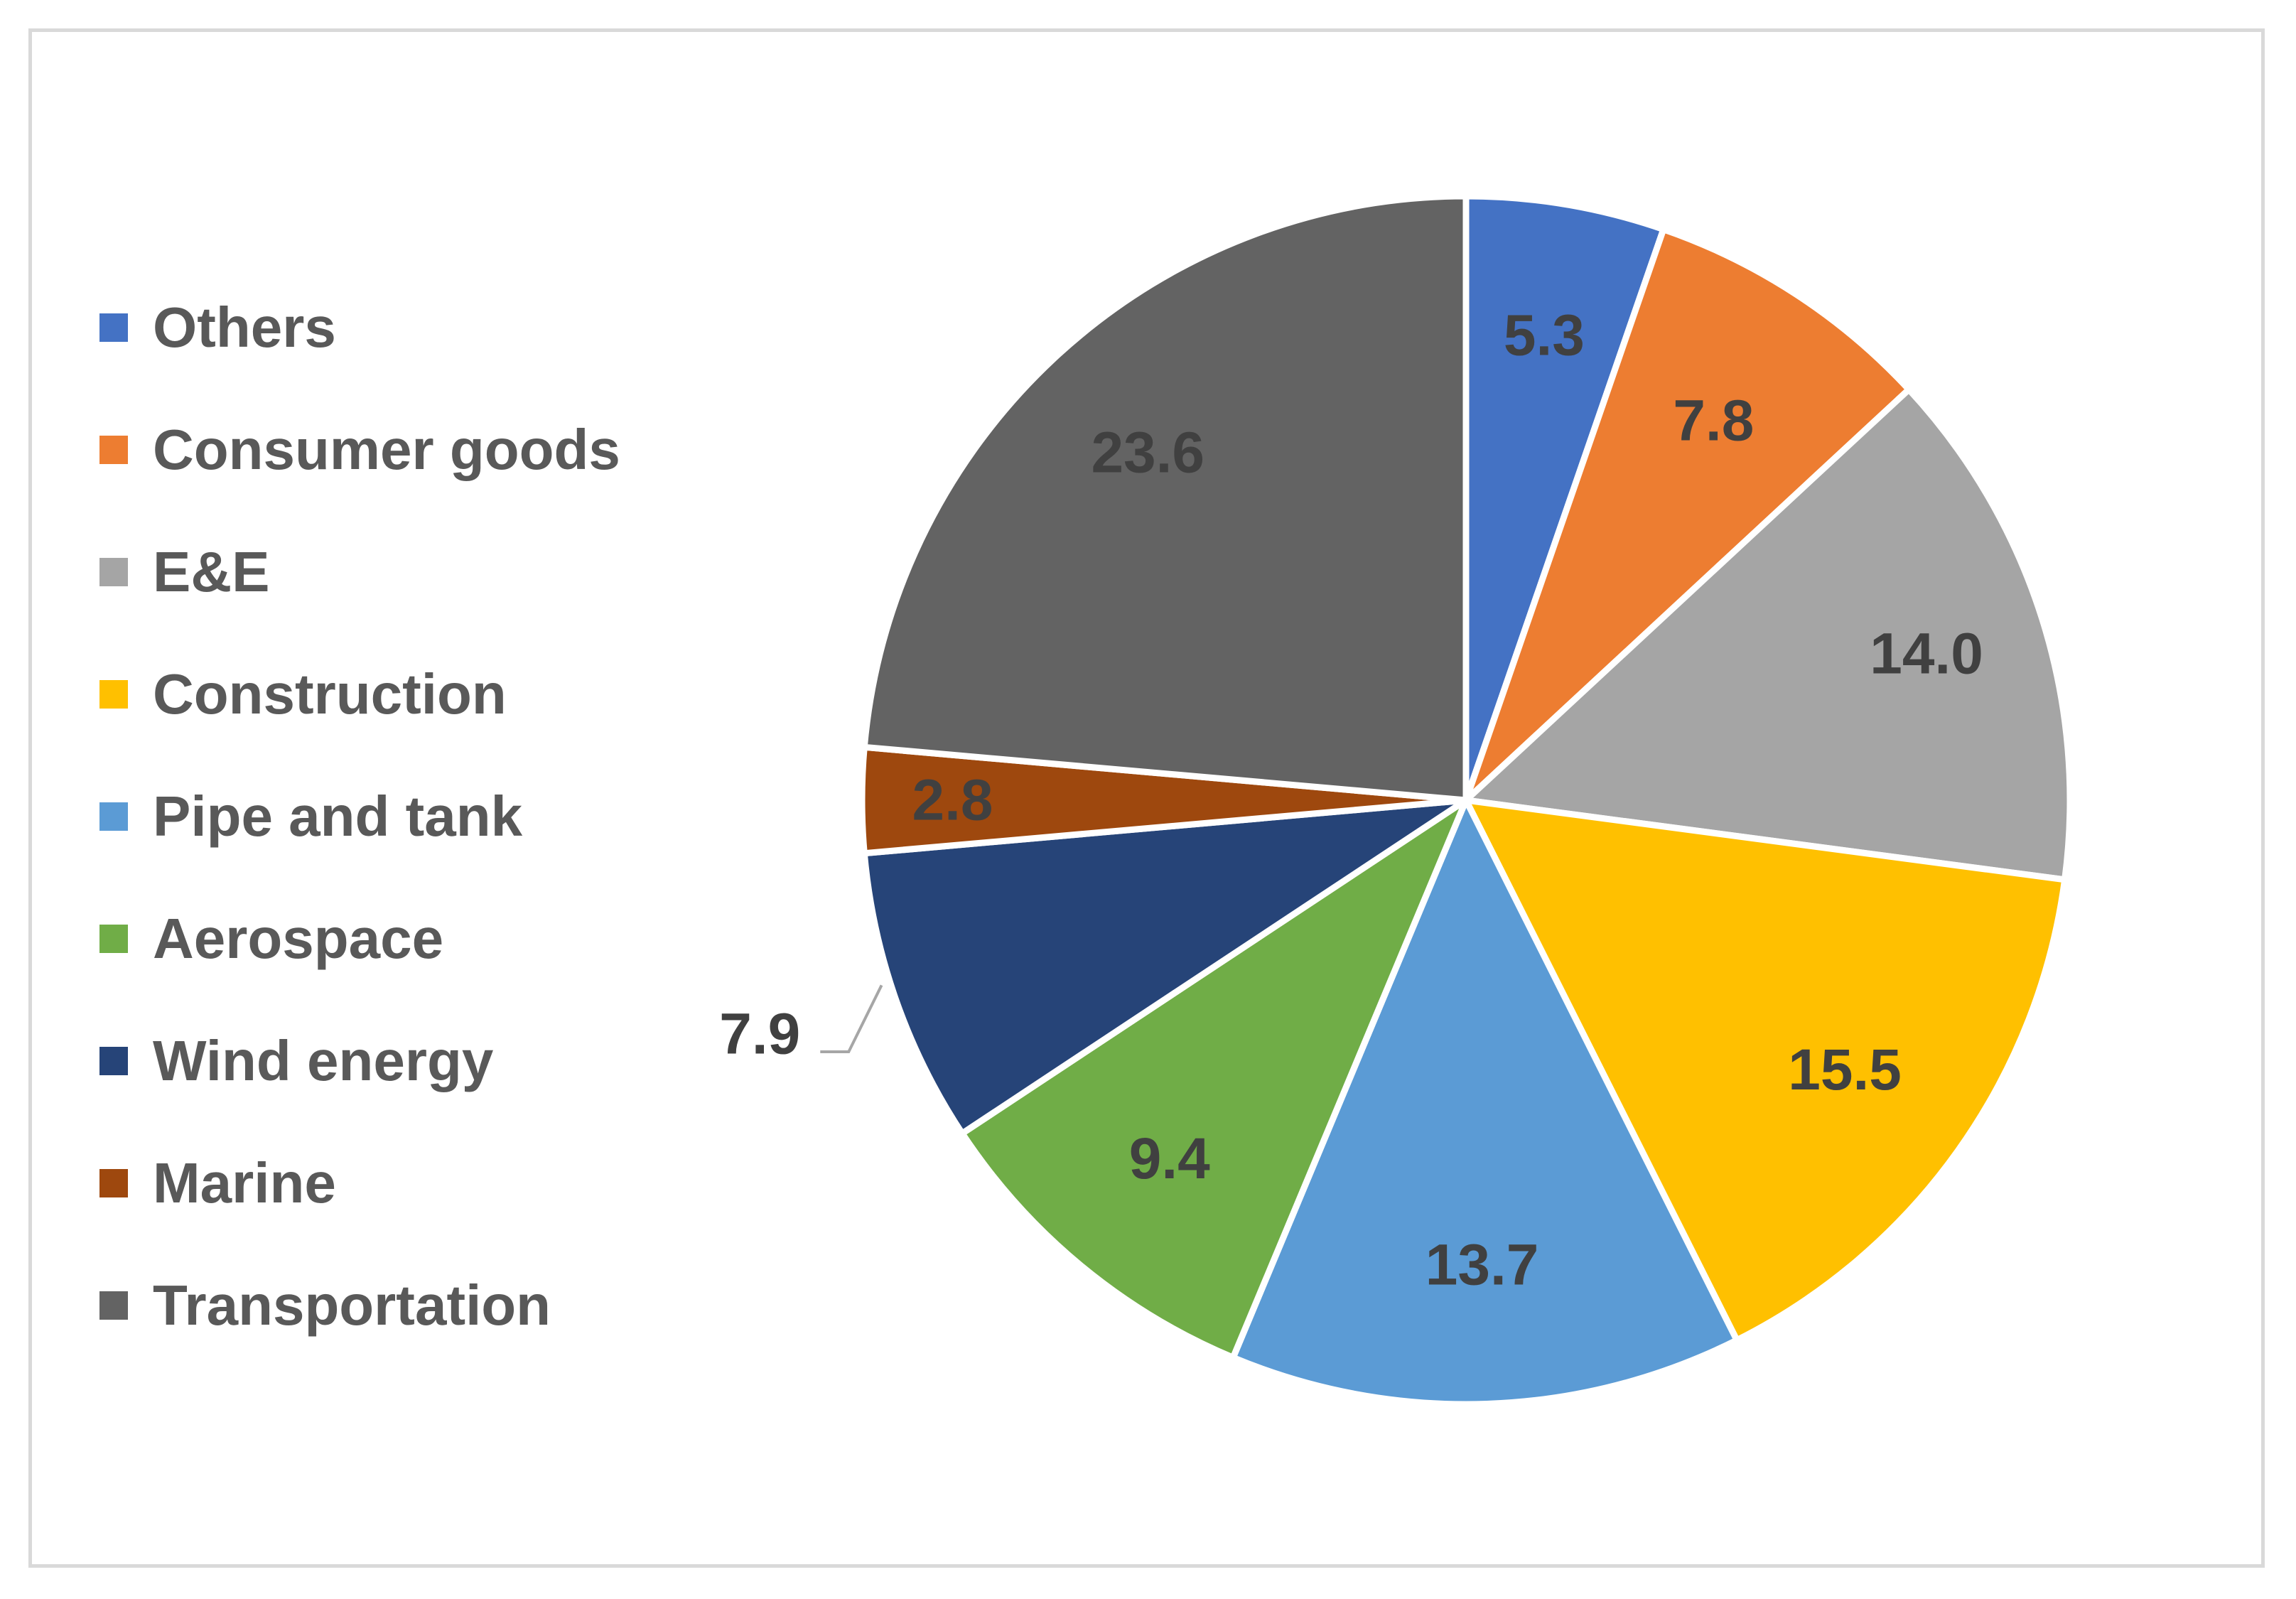  What do you see at coordinates (113, 572) in the screenshot?
I see `legend-swatch-e-and-e` at bounding box center [113, 572].